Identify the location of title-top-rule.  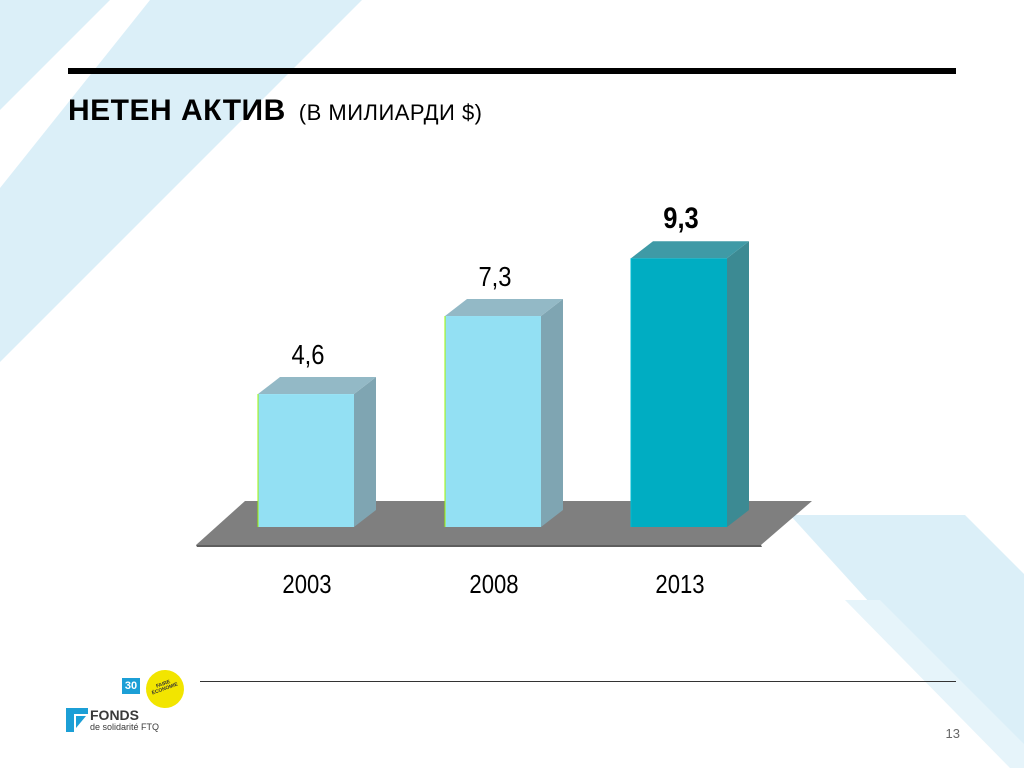
(512, 71).